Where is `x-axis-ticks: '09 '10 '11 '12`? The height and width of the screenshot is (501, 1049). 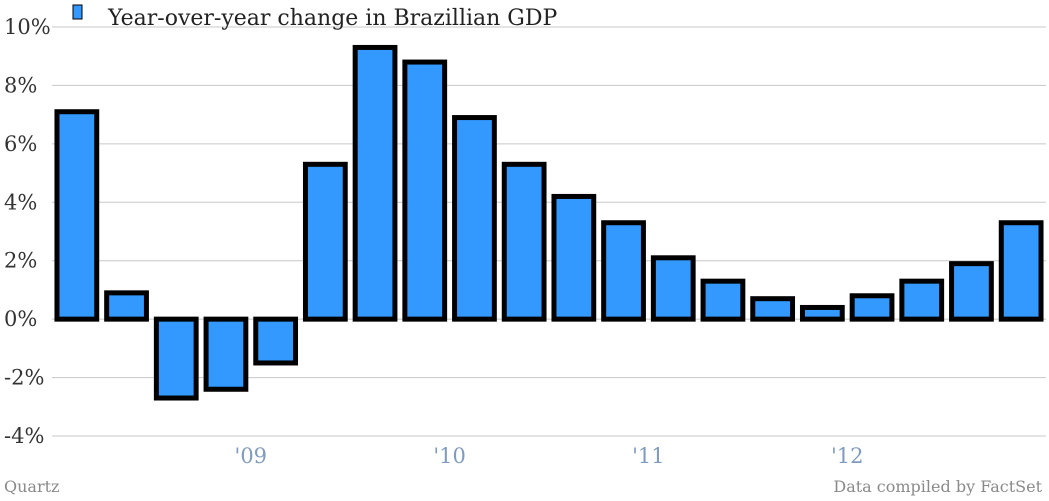
x-axis-ticks: '09 '10 '11 '12 is located at coordinates (549, 456).